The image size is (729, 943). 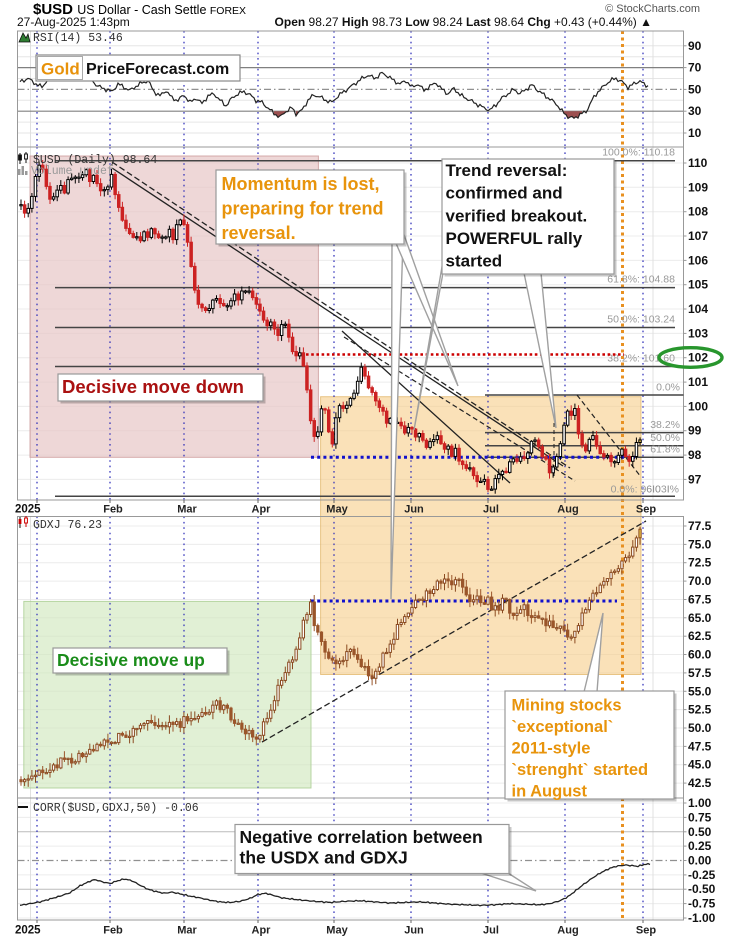 I want to click on svg-text: Negative correlation between, so click(x=361, y=837).